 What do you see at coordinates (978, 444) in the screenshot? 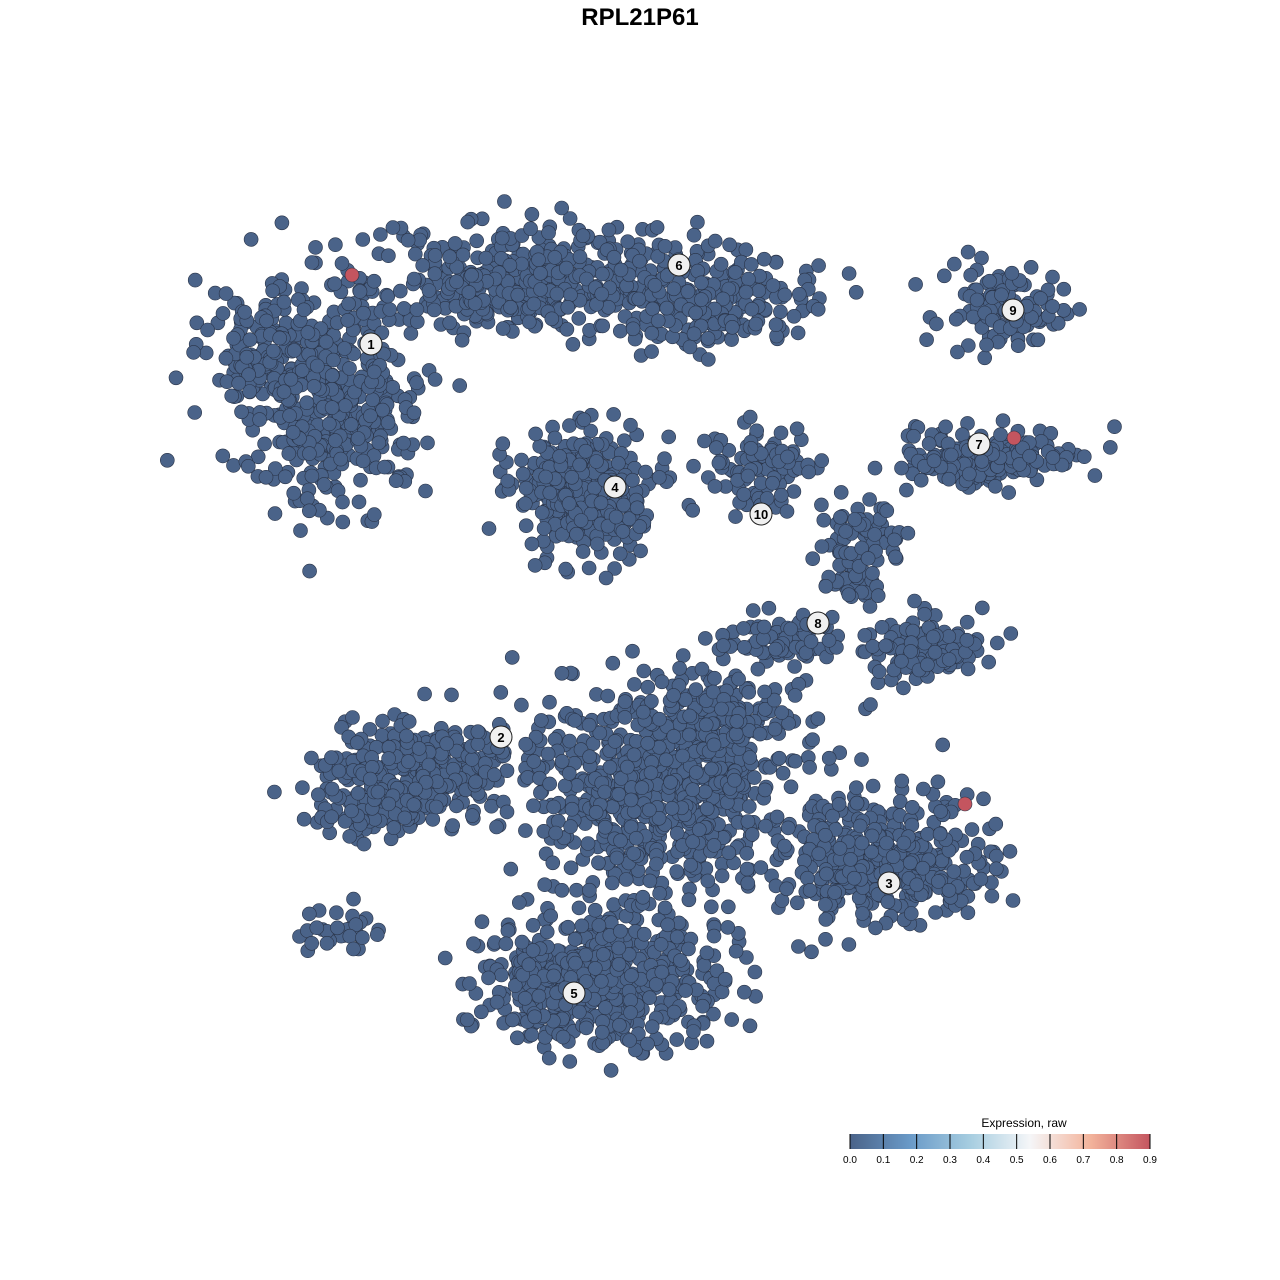
I see `svg-text: 7` at bounding box center [978, 444].